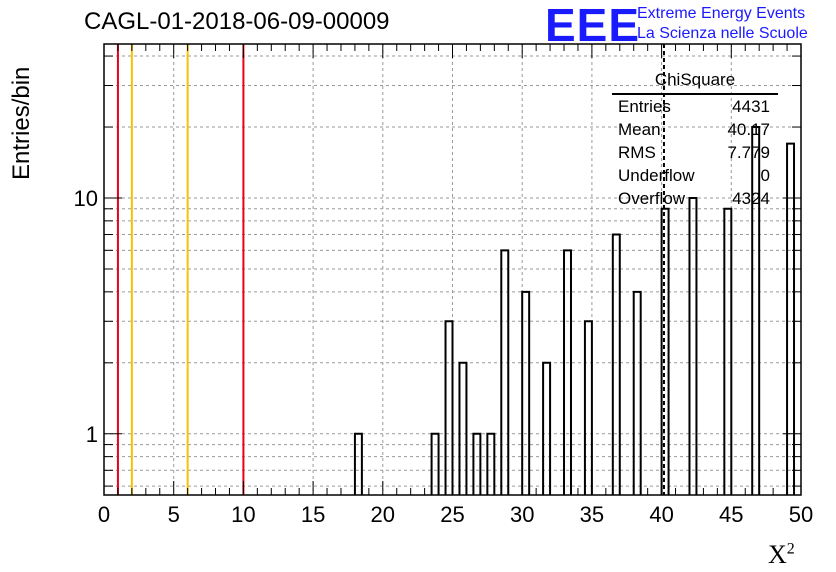 The width and height of the screenshot is (836, 572). I want to click on stats-value: 7.779, so click(748, 152).